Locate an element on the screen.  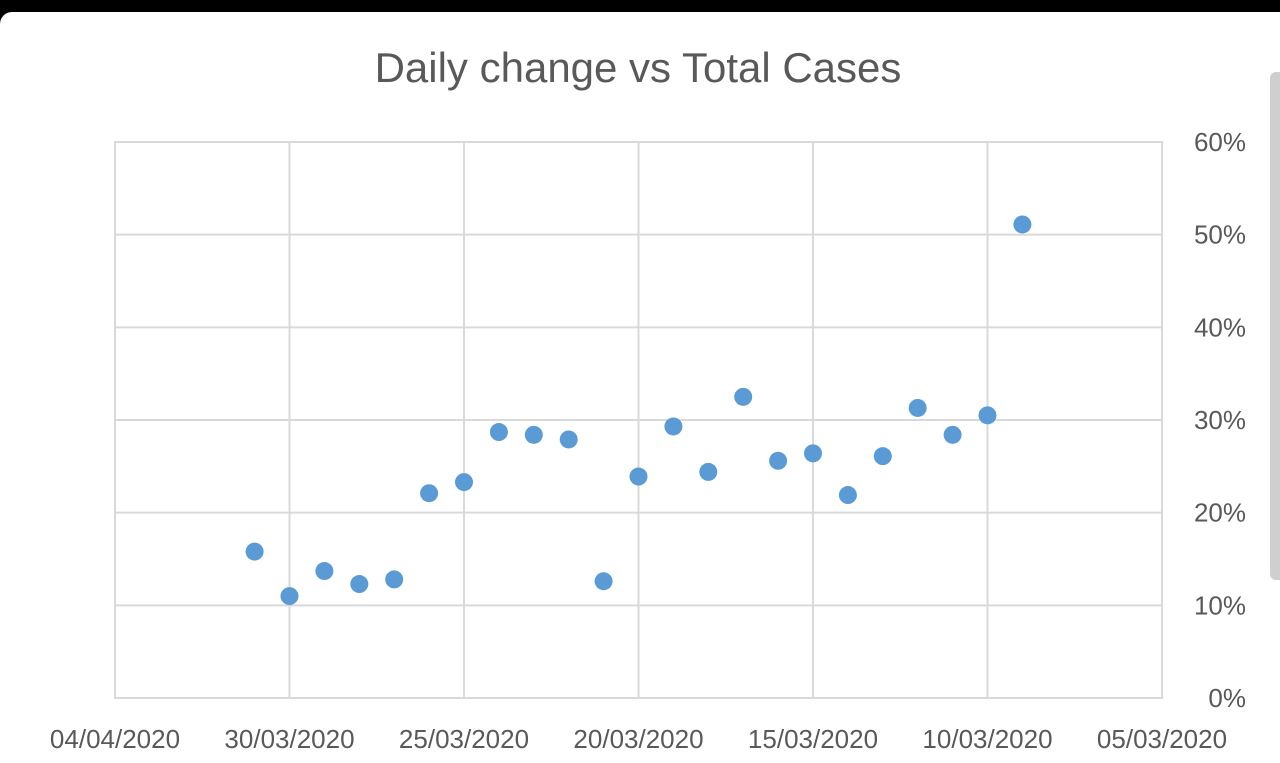
y-tick-label: 60% is located at coordinates (1220, 142).